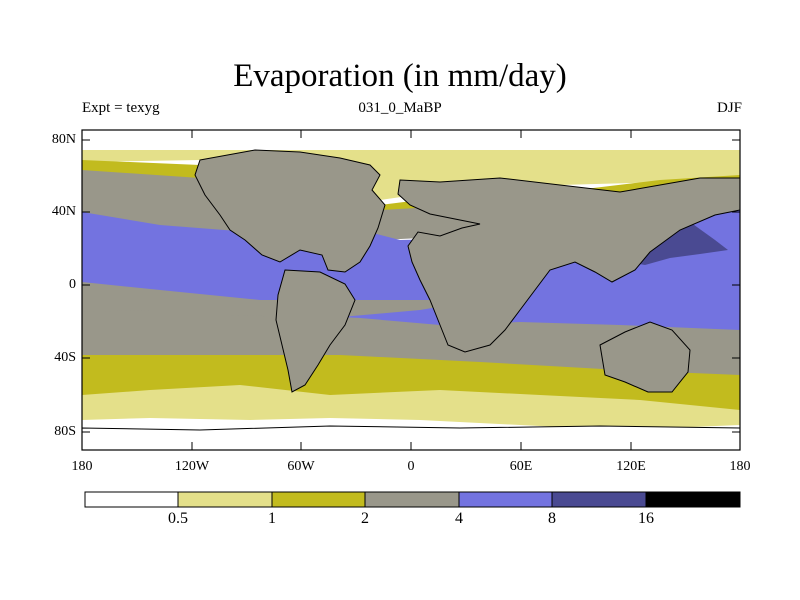 Image resolution: width=800 pixels, height=600 pixels. I want to click on season-label: DJF, so click(729, 108).